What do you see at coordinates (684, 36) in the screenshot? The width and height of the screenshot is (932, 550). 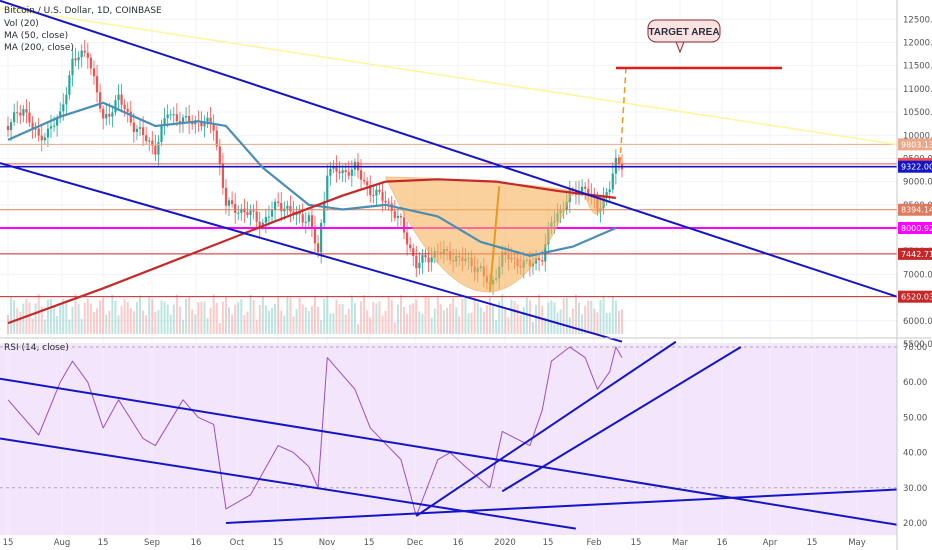 I see `target-area-callout: TARGET AREA` at bounding box center [684, 36].